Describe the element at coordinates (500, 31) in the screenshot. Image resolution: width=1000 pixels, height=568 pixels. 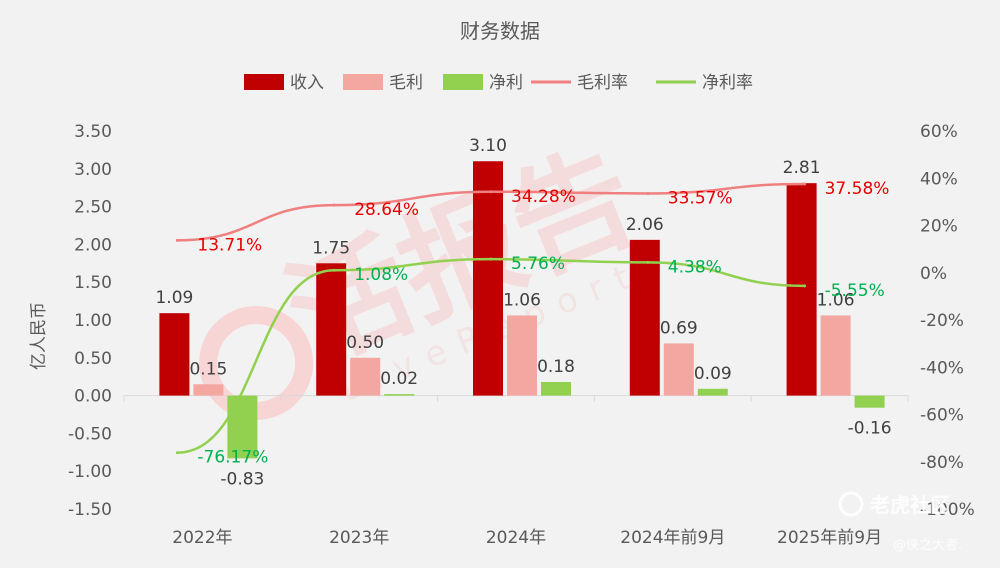
I see `chart-title: 财务数据` at that location.